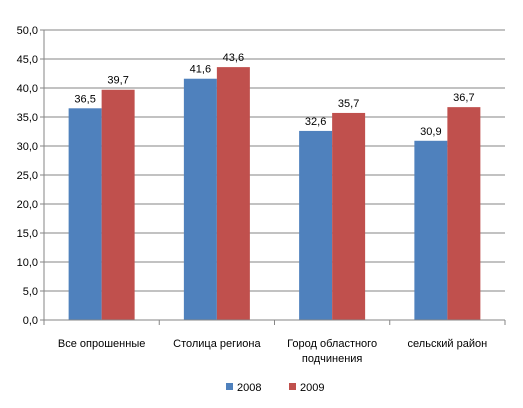 This screenshot has width=523, height=408. Describe the element at coordinates (101, 344) in the screenshot. I see `category-label: Все опрошенные` at that location.